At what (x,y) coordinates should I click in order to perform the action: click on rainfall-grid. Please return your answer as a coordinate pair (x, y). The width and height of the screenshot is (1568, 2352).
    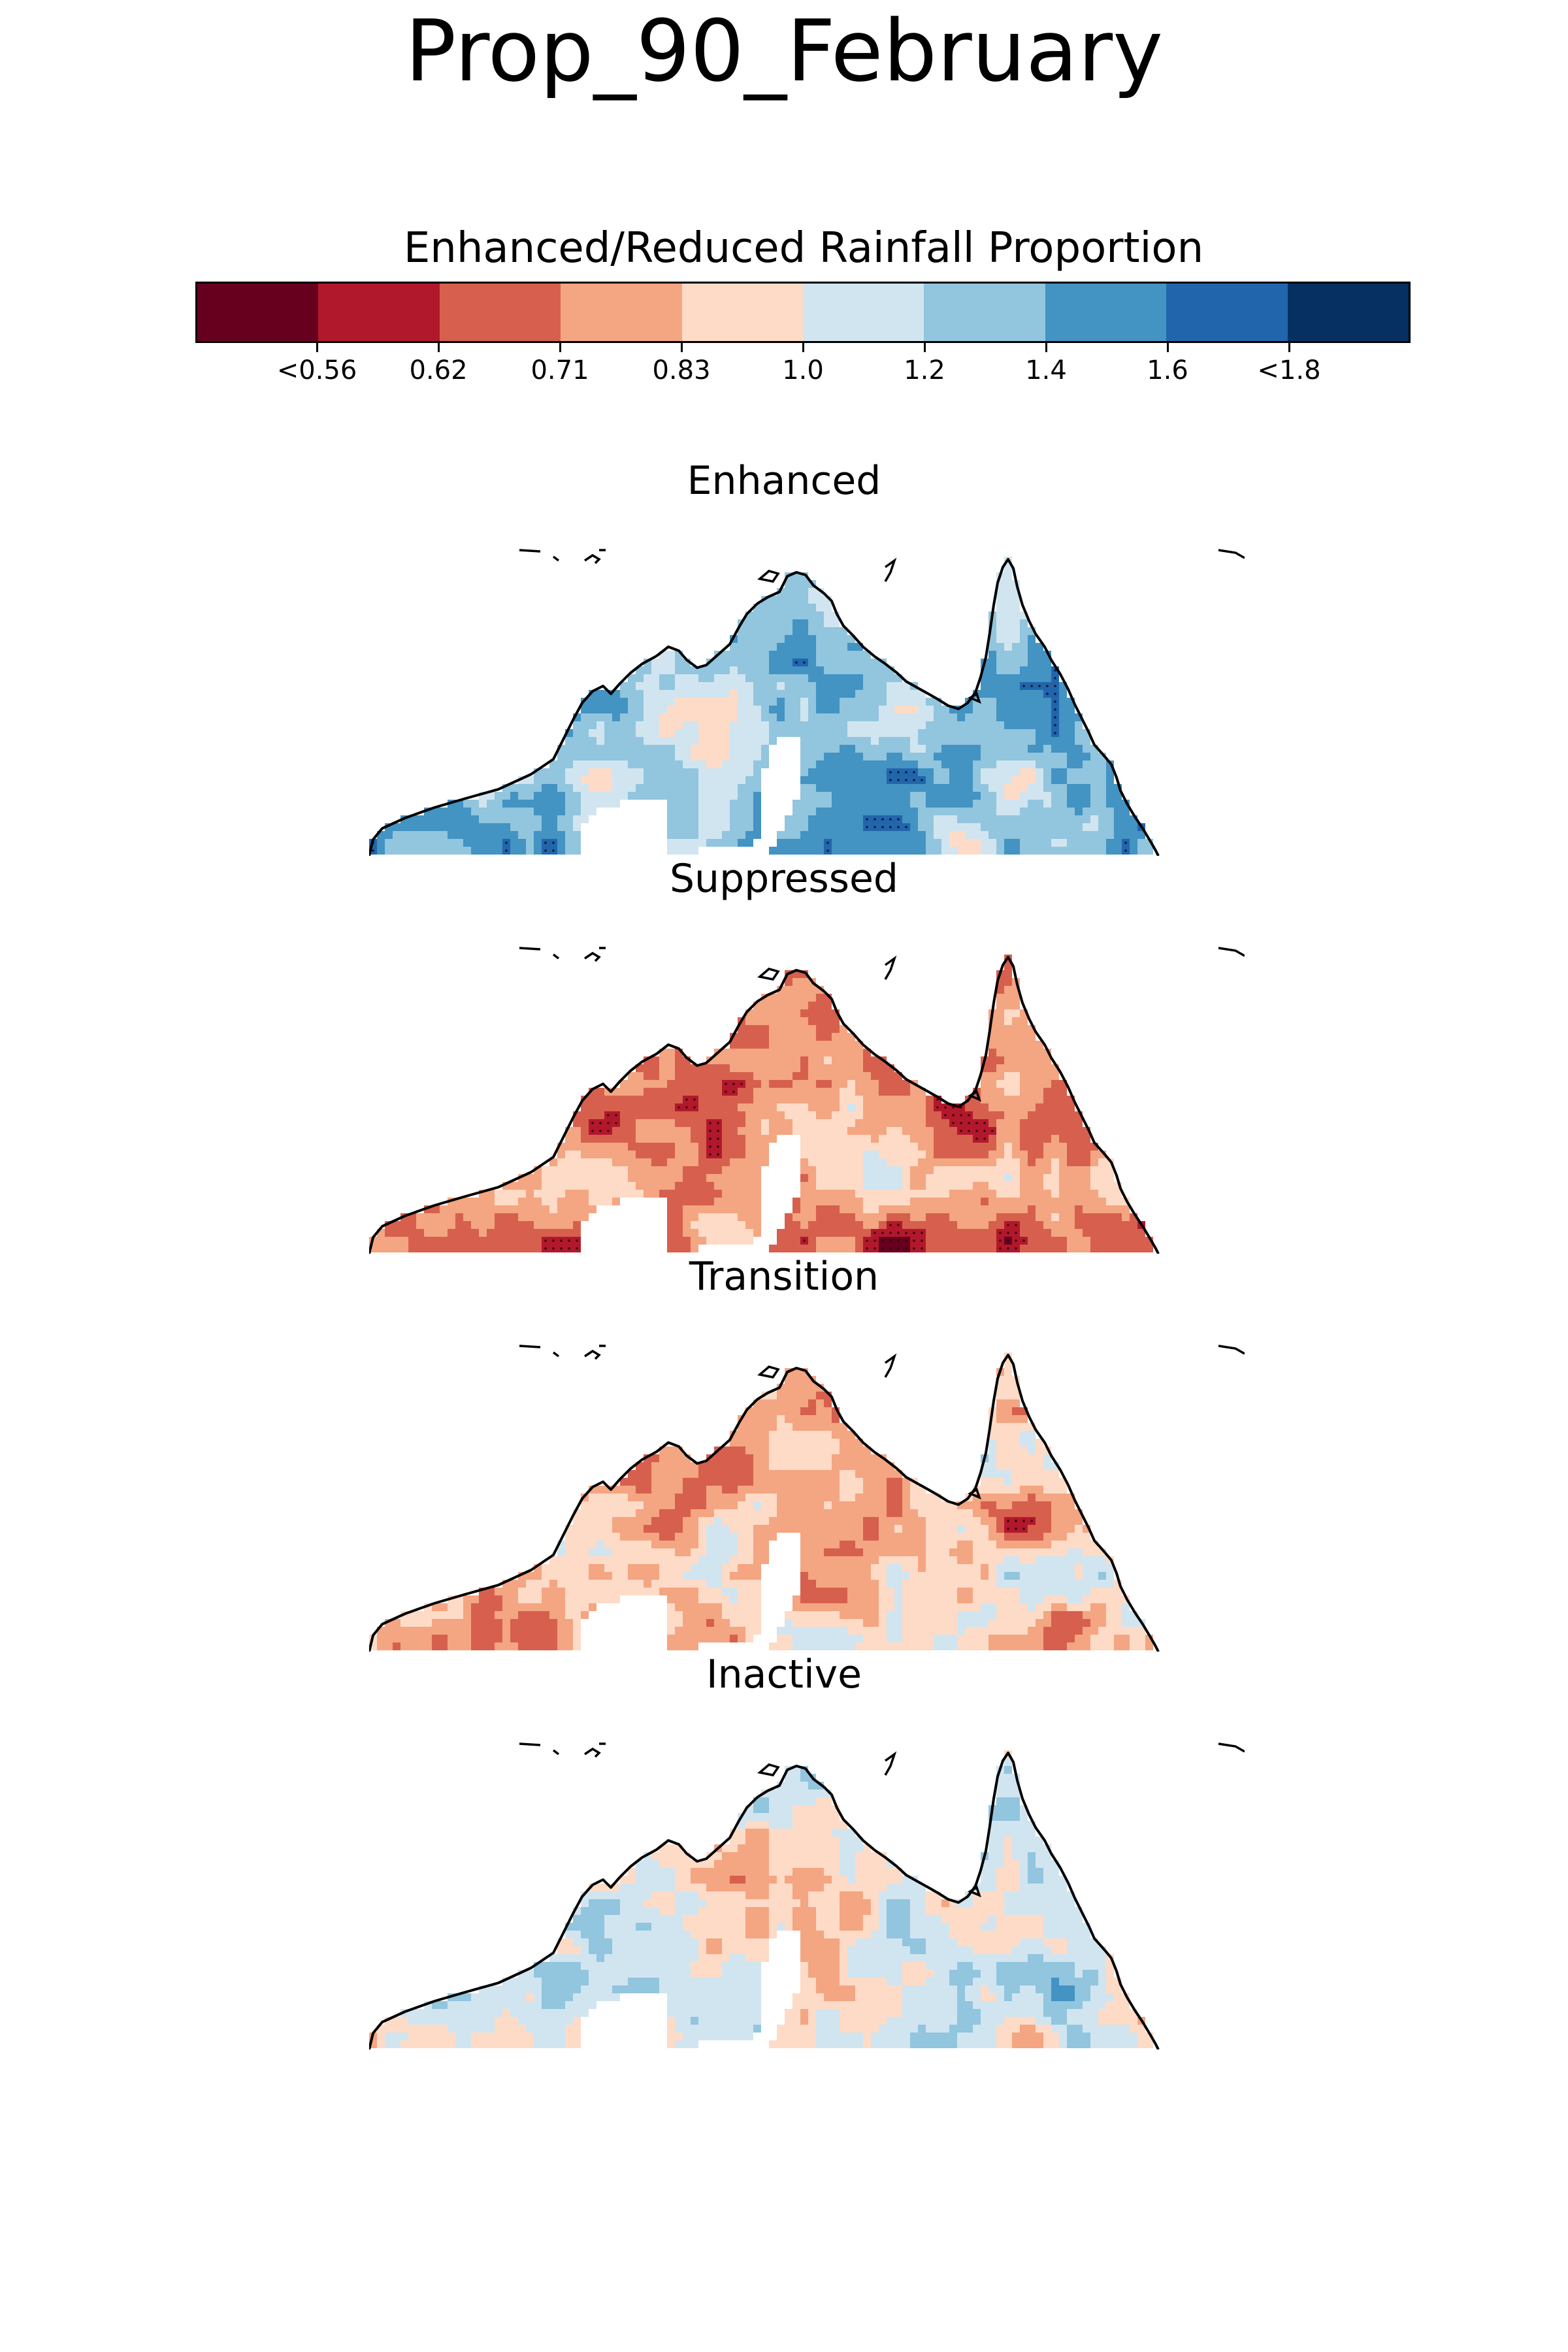
    Looking at the image, I should click on (761, 706).